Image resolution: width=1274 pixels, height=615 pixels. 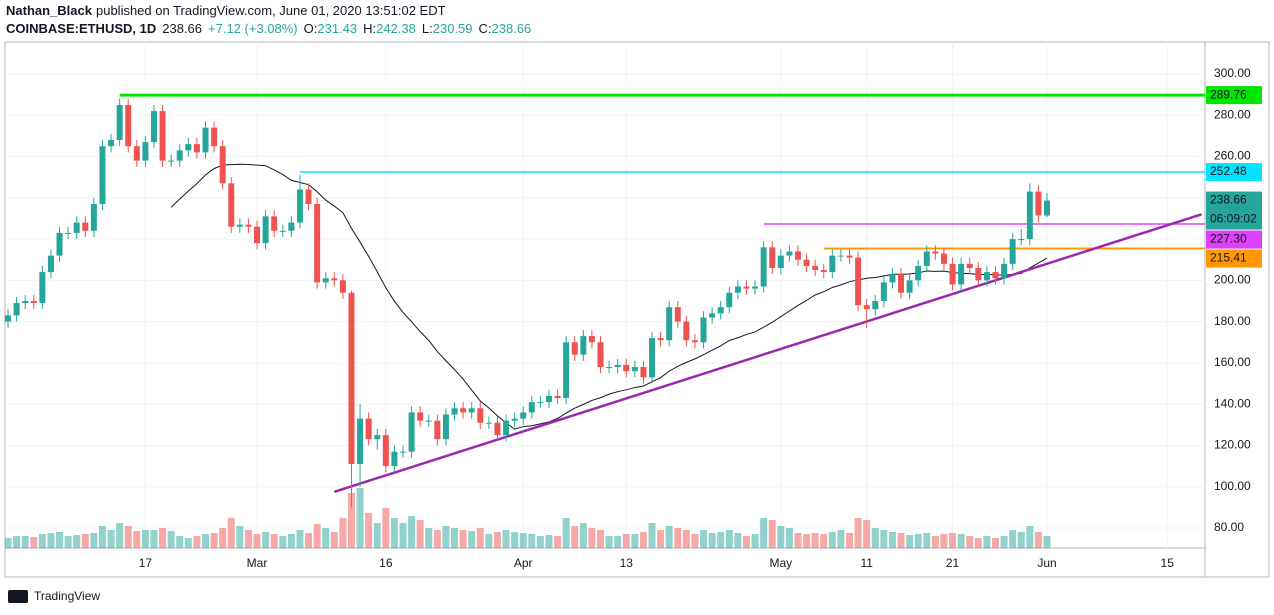 I want to click on ohlc-label: H:, so click(x=369, y=28).